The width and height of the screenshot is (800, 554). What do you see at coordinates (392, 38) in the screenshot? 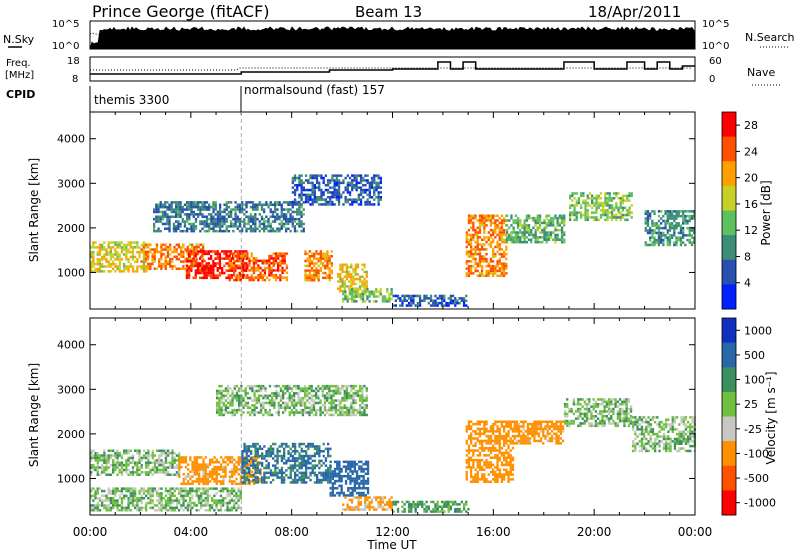
I see `nsky-trace` at bounding box center [392, 38].